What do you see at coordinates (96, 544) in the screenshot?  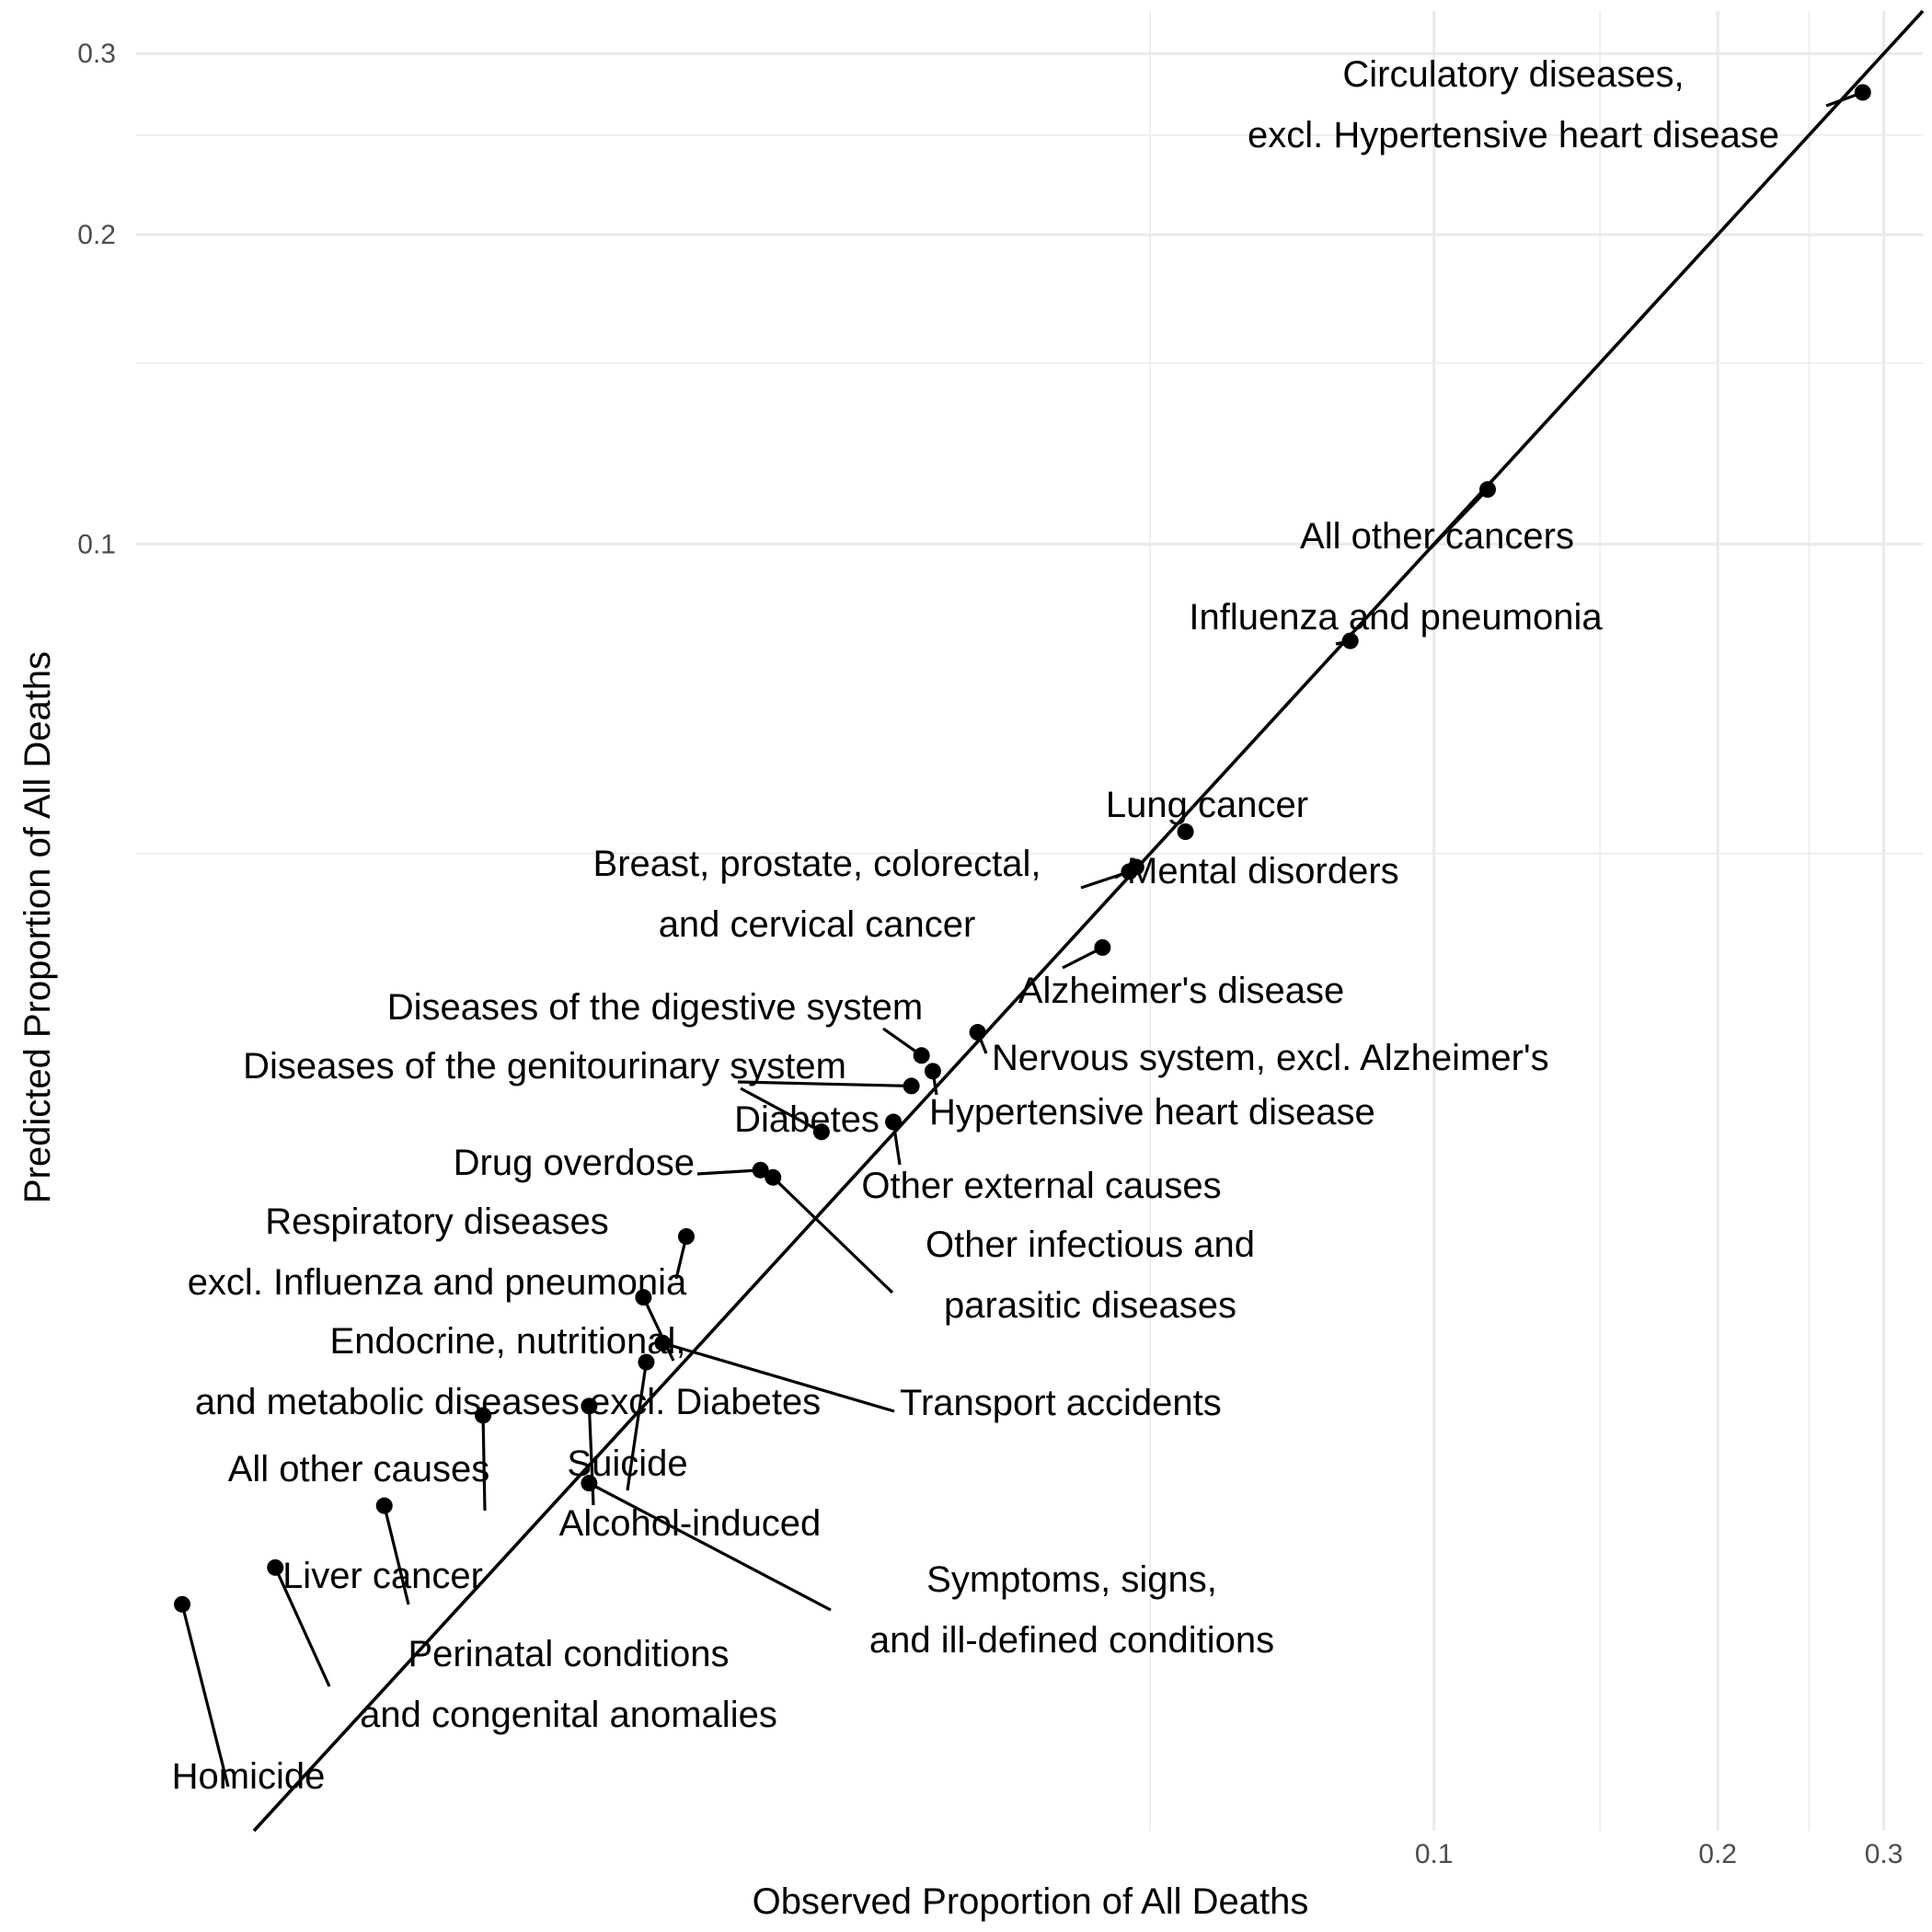 I see `y-tick-label: 0.1` at bounding box center [96, 544].